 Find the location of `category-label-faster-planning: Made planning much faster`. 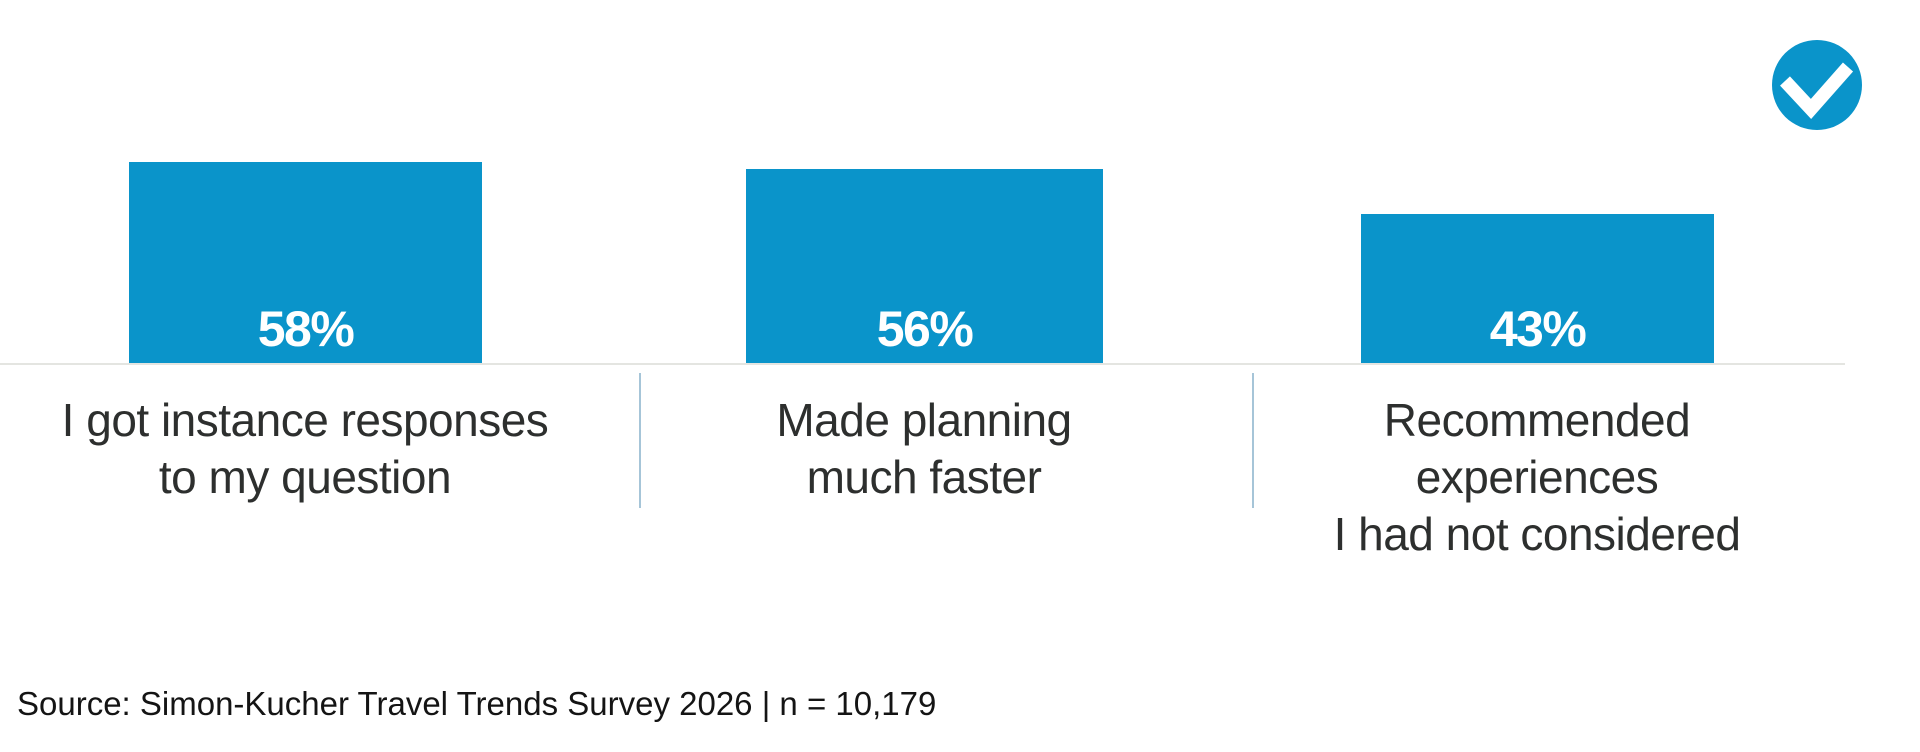

category-label-faster-planning: Made planning much faster is located at coordinates (924, 449).